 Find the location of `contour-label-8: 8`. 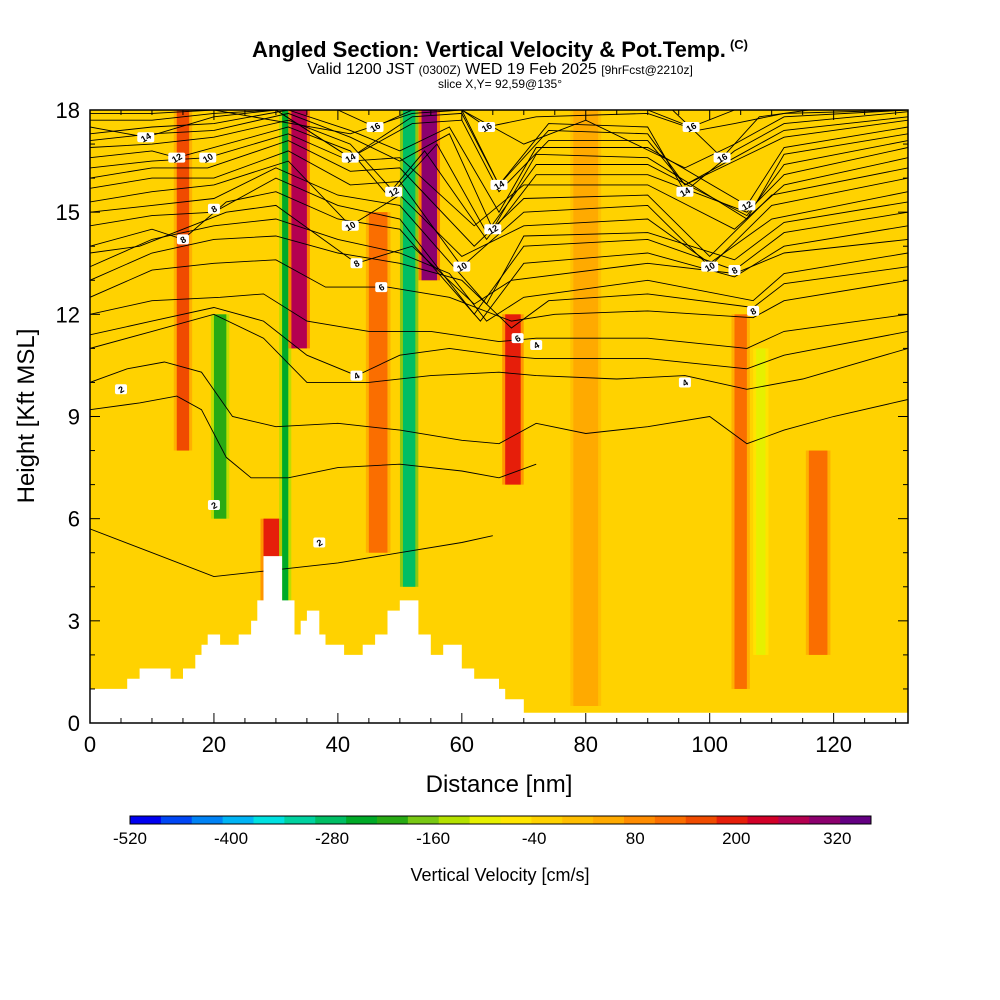

contour-label-8: 8 is located at coordinates (753, 311).